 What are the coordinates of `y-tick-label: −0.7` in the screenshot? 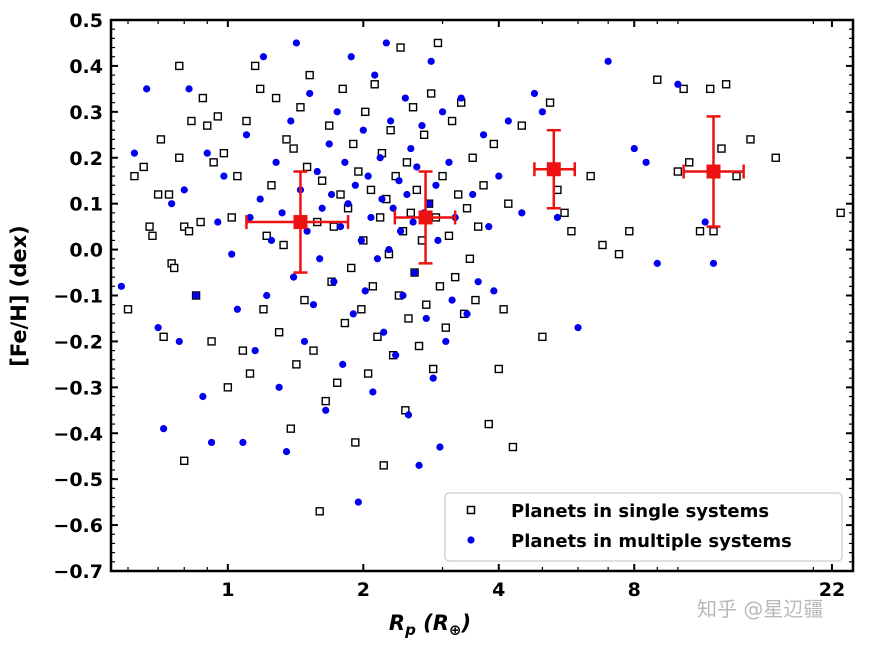 It's located at (78, 572).